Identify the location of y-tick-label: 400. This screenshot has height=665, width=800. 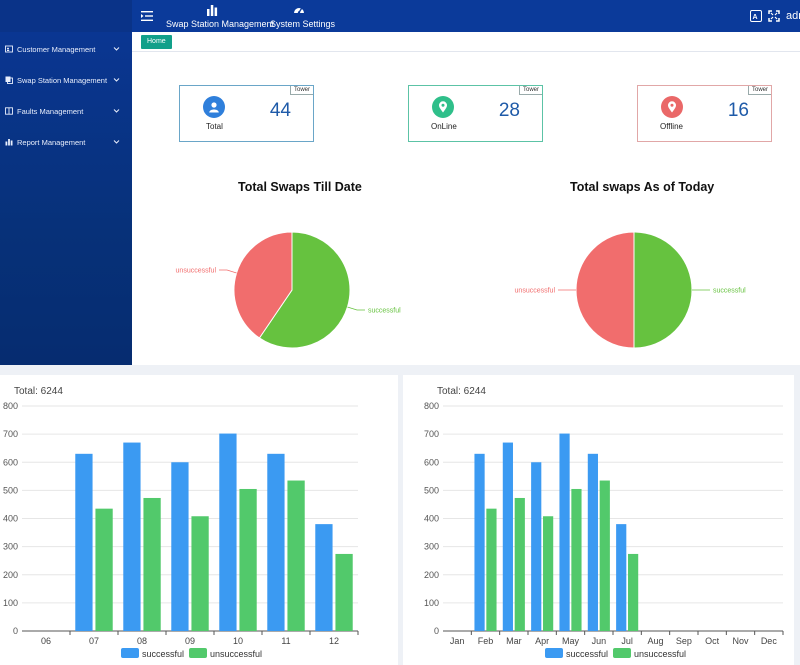
(431, 519).